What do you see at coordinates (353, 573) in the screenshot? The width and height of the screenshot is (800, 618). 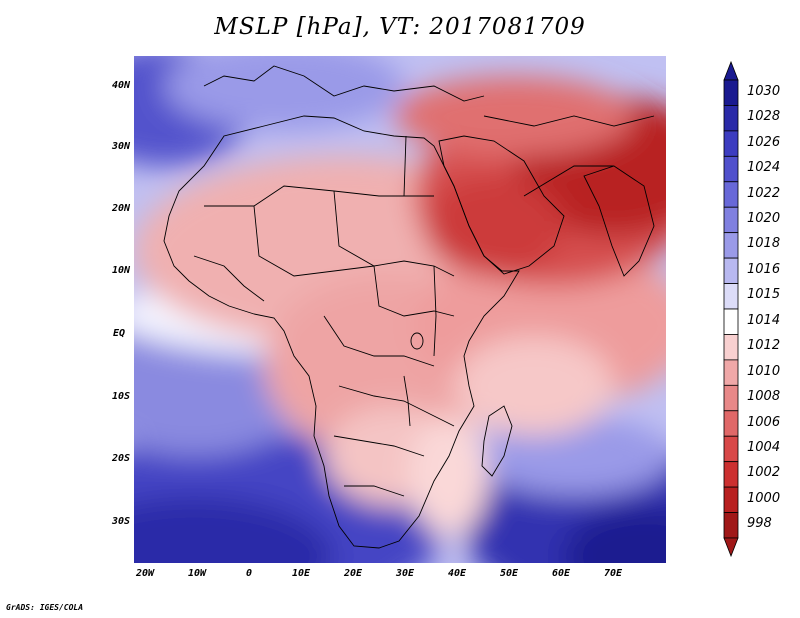 I see `lon-label-20e: 20E` at bounding box center [353, 573].